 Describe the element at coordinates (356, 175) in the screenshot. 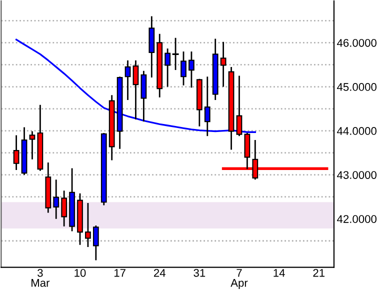

I see `y-tick-label: 43.0000` at that location.